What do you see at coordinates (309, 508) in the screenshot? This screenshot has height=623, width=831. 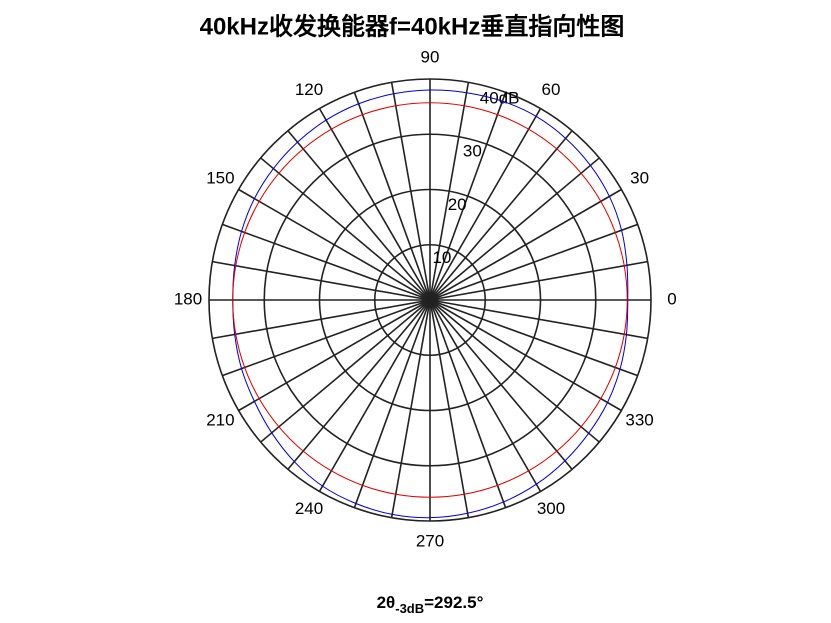 I see `angle-tick-label: 240` at bounding box center [309, 508].